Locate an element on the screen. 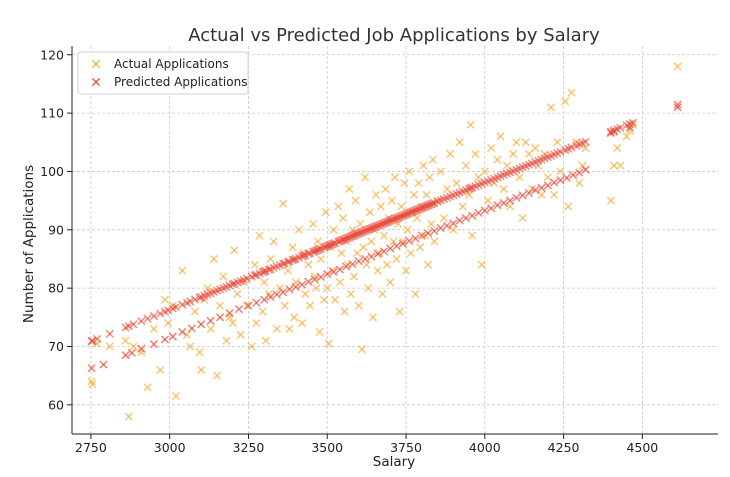 The width and height of the screenshot is (730, 477). legend-label-predicted: Predicted Applications is located at coordinates (180, 82).